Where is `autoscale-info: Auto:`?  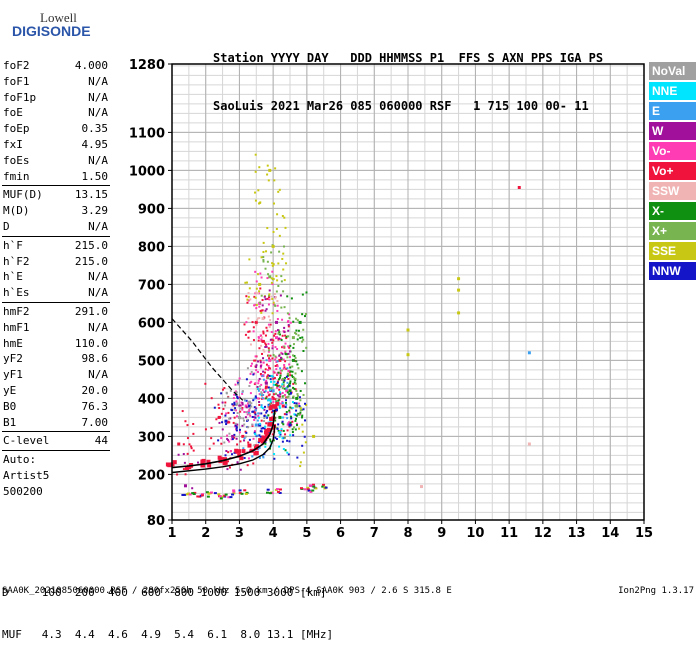
autoscale-info: Auto: is located at coordinates (20, 460).